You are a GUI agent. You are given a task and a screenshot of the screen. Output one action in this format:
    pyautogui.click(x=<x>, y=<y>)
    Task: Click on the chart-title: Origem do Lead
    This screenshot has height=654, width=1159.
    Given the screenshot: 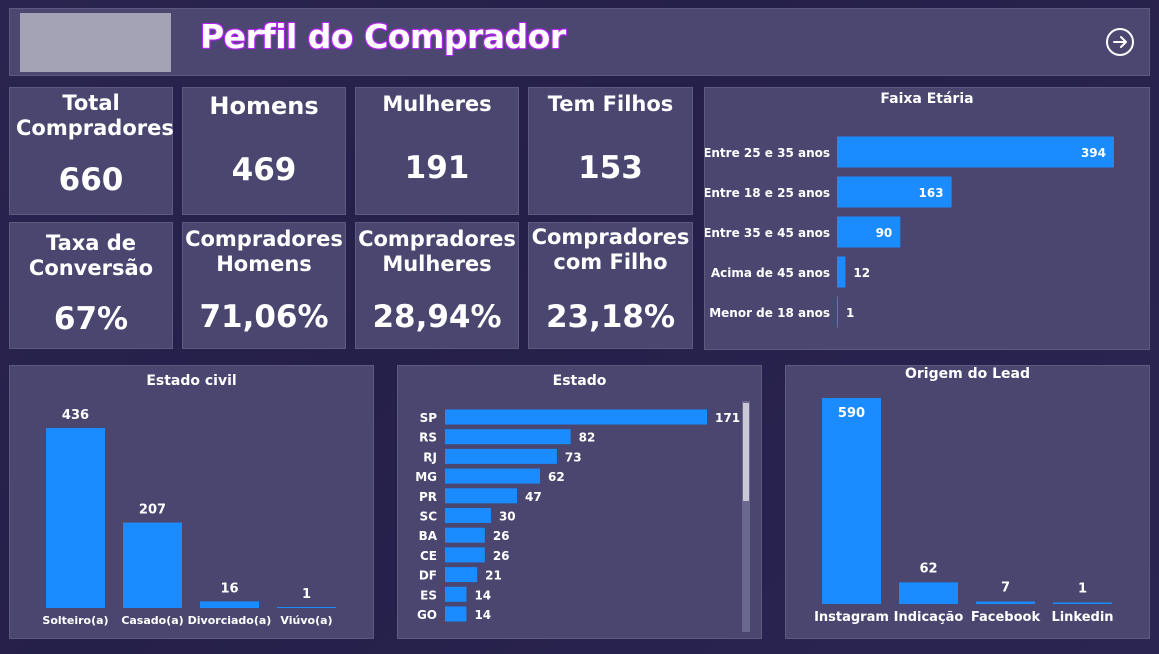 What is the action you would take?
    pyautogui.click(x=967, y=374)
    